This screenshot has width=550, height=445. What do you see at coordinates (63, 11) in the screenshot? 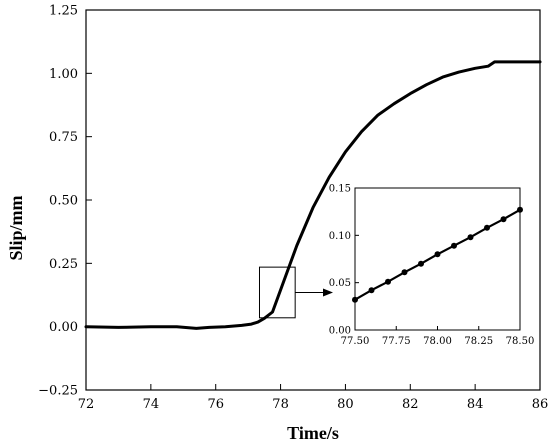
I see `y-tick-label: 1.25` at bounding box center [63, 11].